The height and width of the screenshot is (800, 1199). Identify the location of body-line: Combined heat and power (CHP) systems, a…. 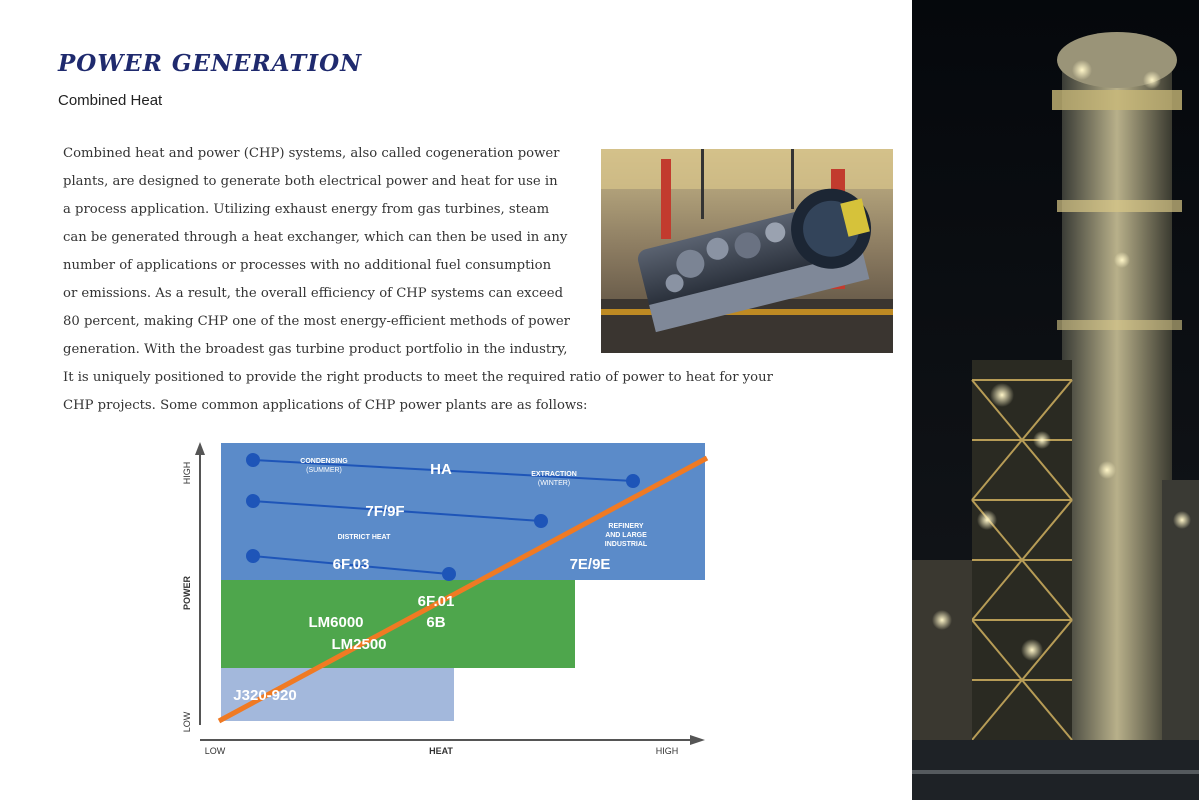
(311, 153).